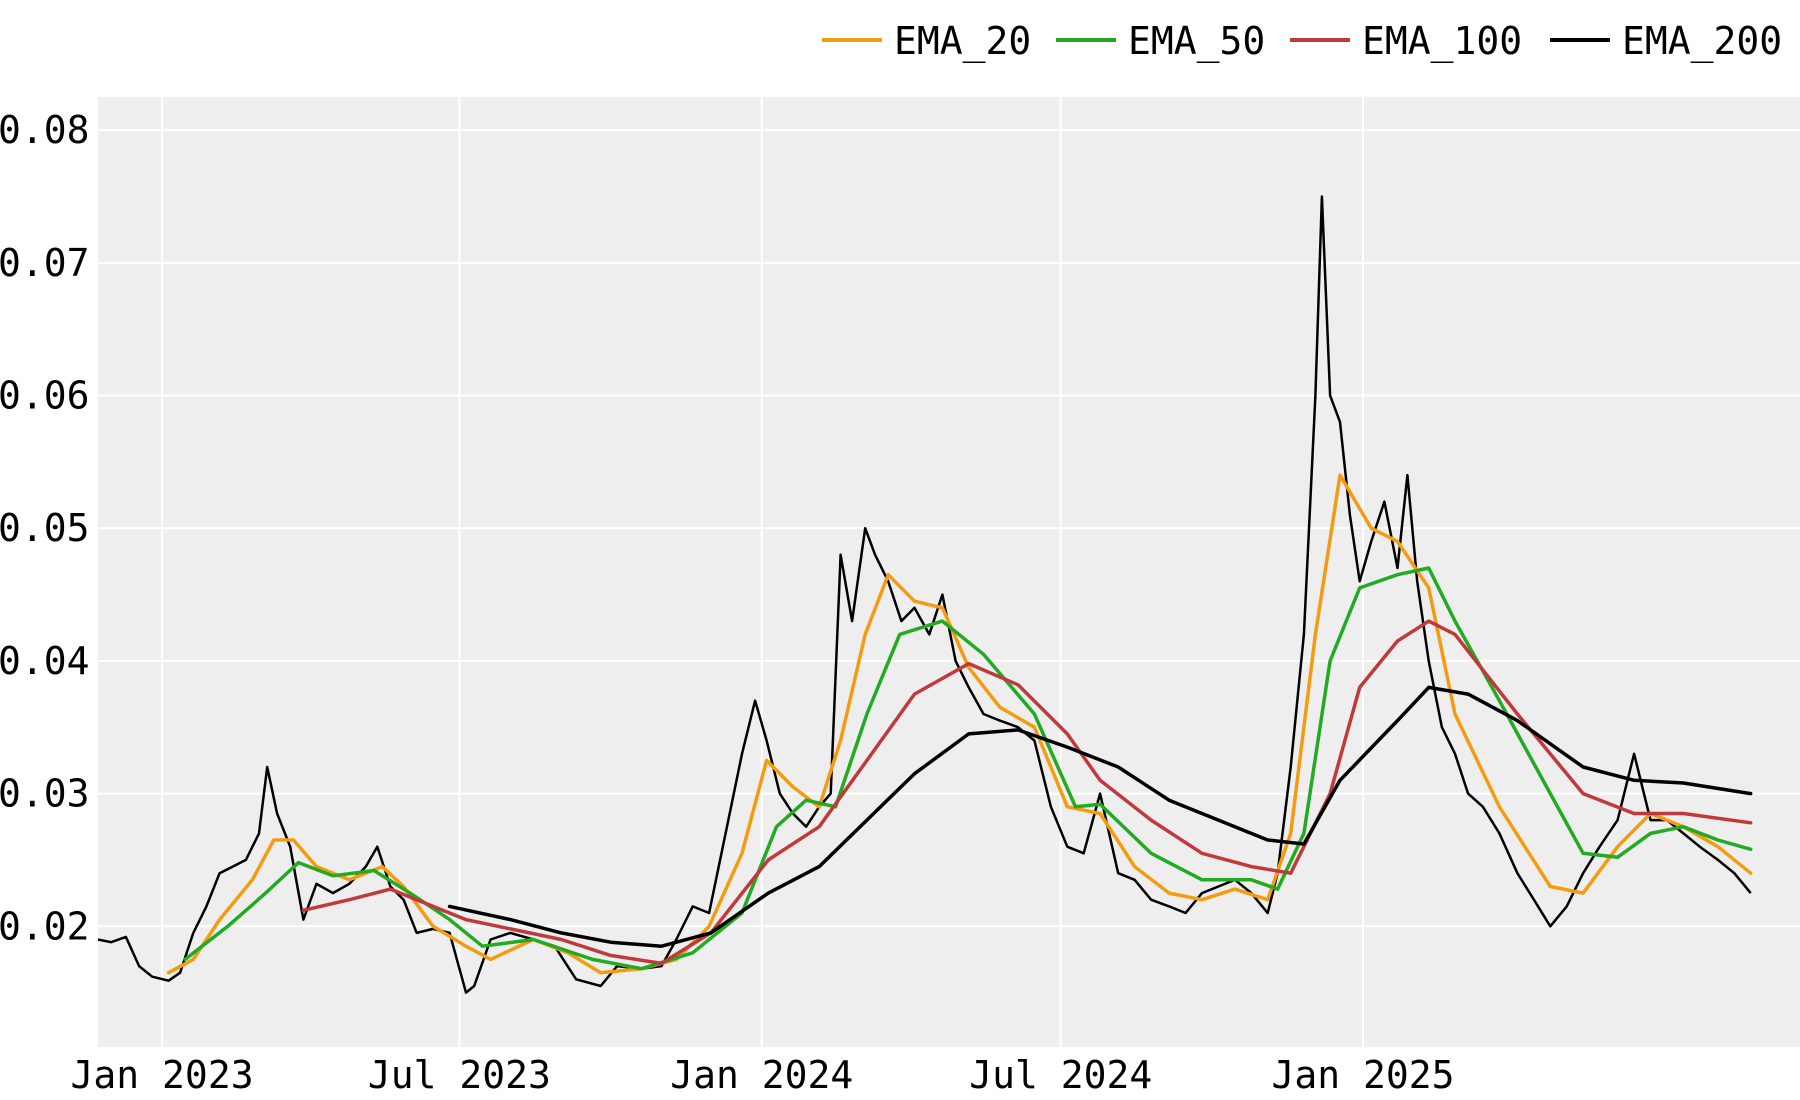 This screenshot has width=1800, height=1100. I want to click on y-axis: 0.02 0.03 0.04 0.05 0.06 0.07 0.08, so click(45, 528).